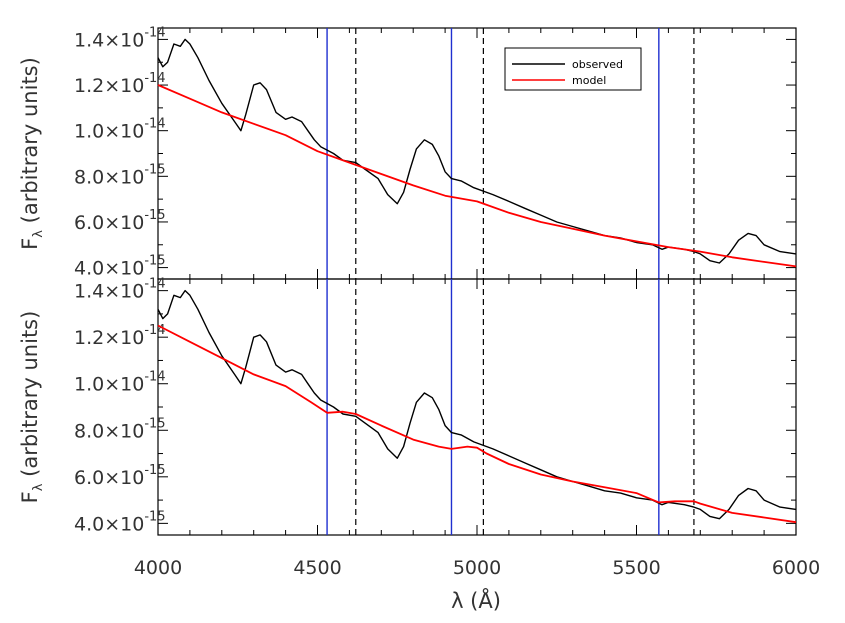 This screenshot has width=845, height=623. I want to click on x-tick-label: 4000, so click(158, 568).